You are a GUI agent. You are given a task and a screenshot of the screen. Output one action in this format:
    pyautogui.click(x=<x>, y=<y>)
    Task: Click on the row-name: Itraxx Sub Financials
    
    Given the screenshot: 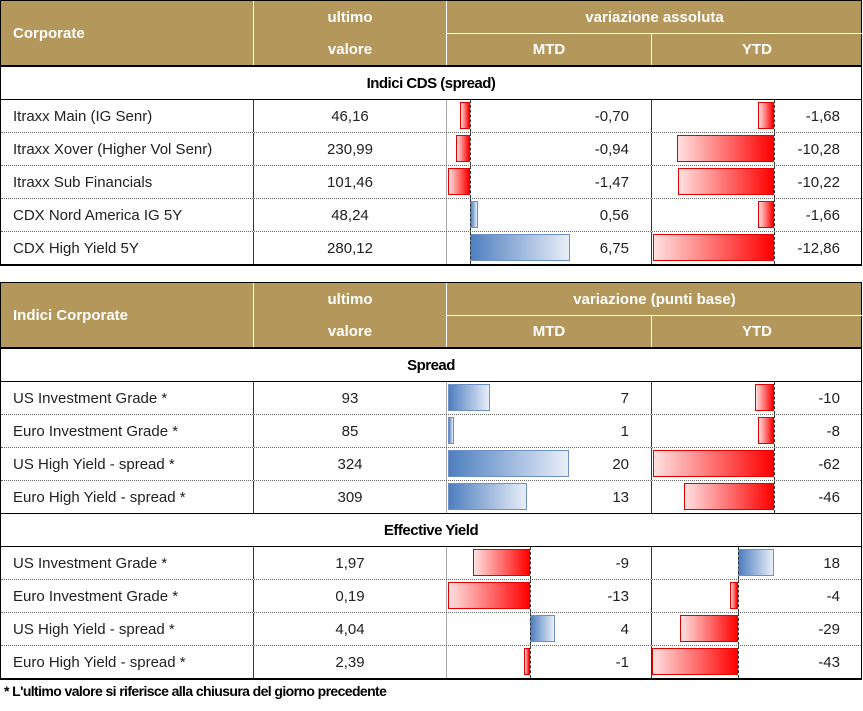 What is the action you would take?
    pyautogui.click(x=127, y=182)
    